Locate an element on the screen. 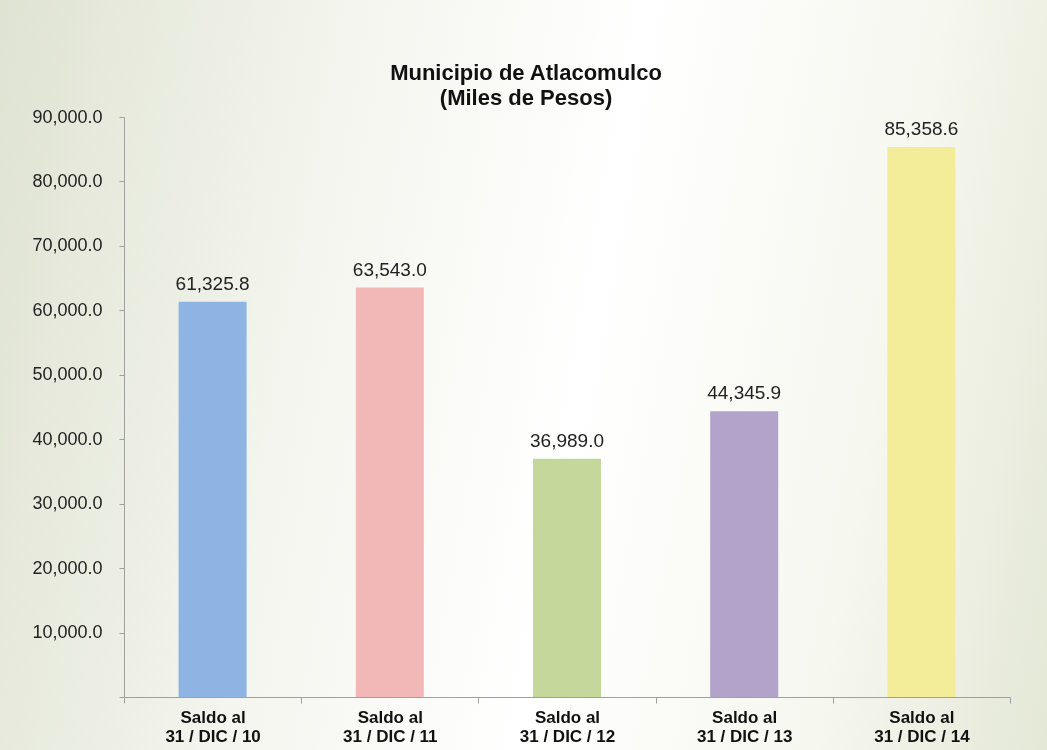  y-tick-label: 20,000.0 is located at coordinates (67, 567).